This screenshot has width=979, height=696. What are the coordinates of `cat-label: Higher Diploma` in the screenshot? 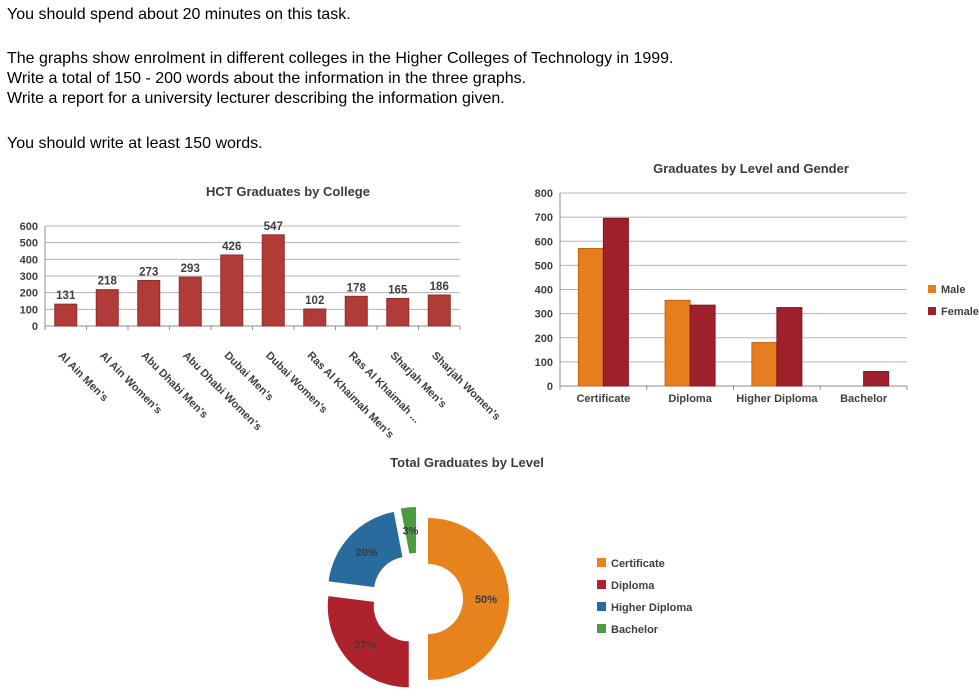 It's located at (777, 399).